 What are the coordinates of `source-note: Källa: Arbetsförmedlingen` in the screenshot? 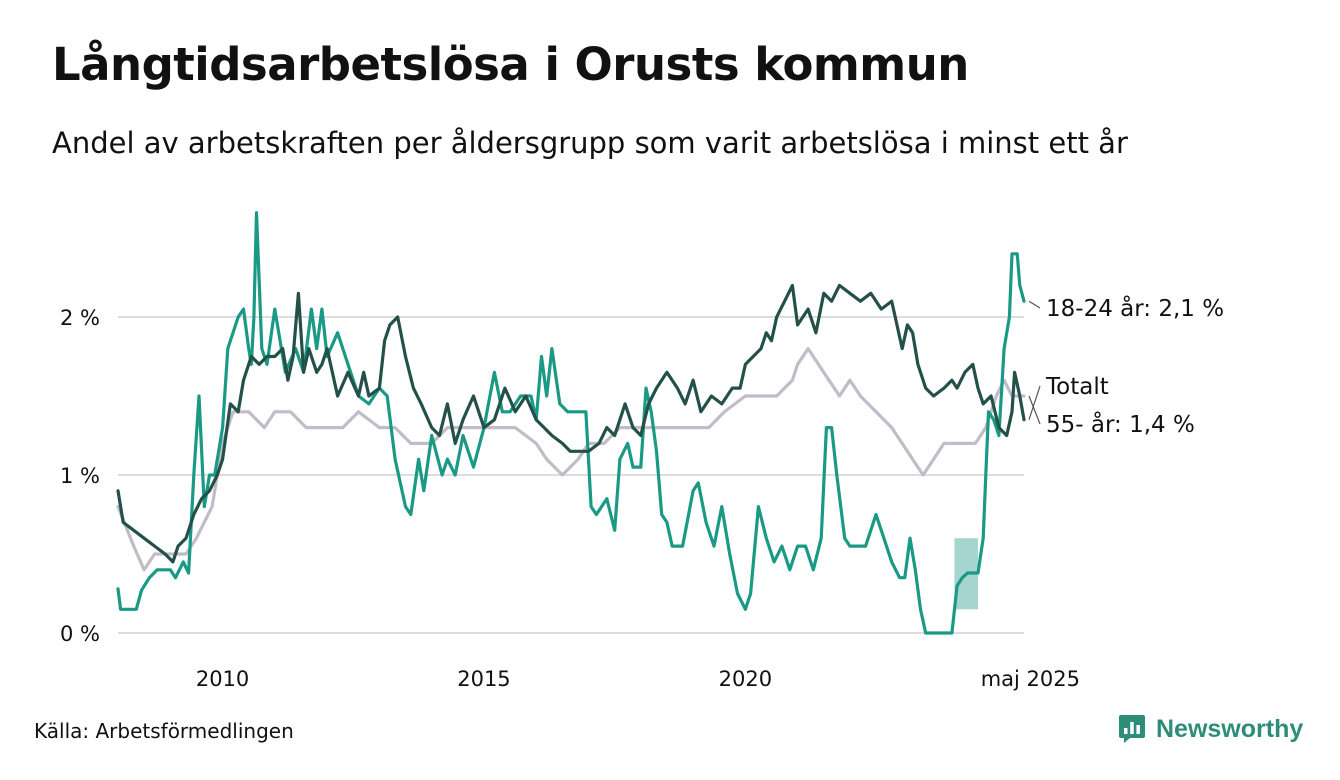 It's located at (164, 731).